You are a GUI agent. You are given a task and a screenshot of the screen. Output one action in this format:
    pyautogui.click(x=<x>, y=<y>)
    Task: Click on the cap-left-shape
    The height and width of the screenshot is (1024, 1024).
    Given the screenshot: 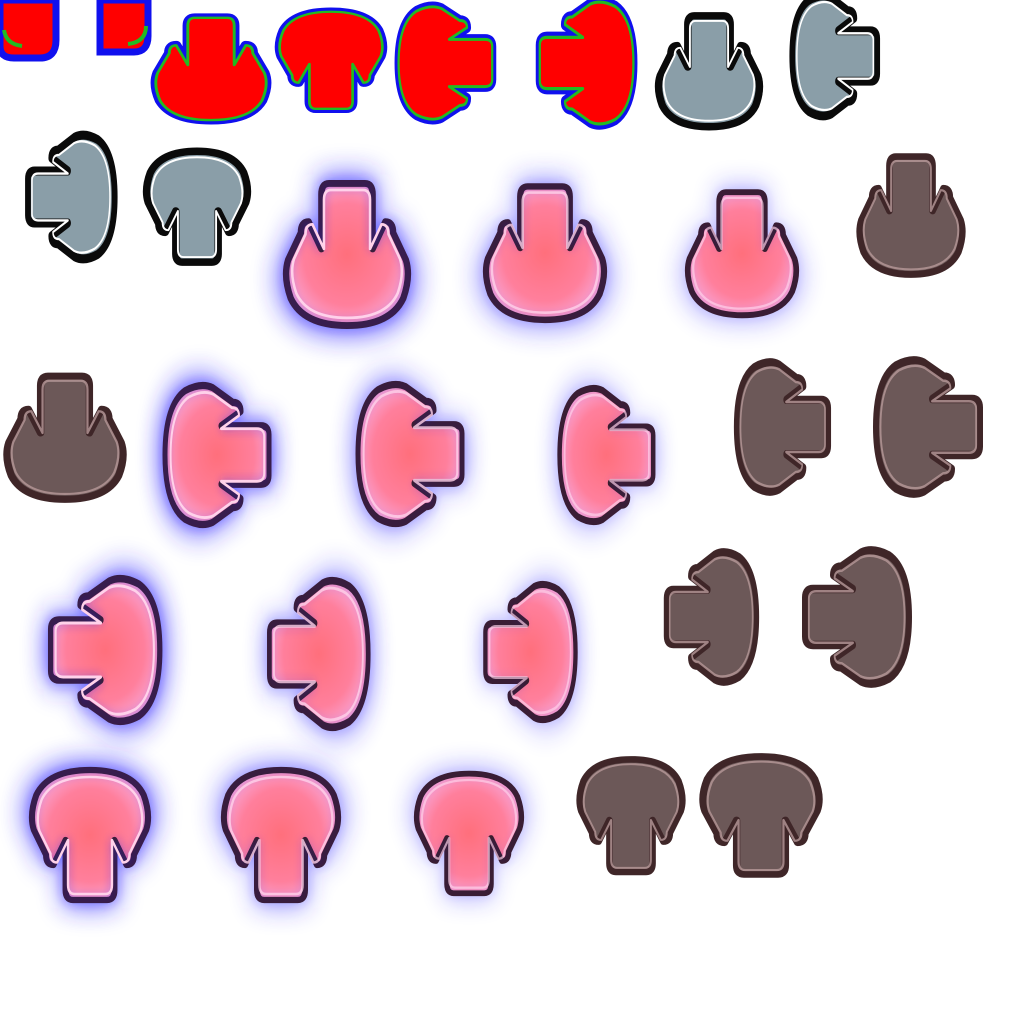 What is the action you would take?
    pyautogui.click(x=30, y=31)
    